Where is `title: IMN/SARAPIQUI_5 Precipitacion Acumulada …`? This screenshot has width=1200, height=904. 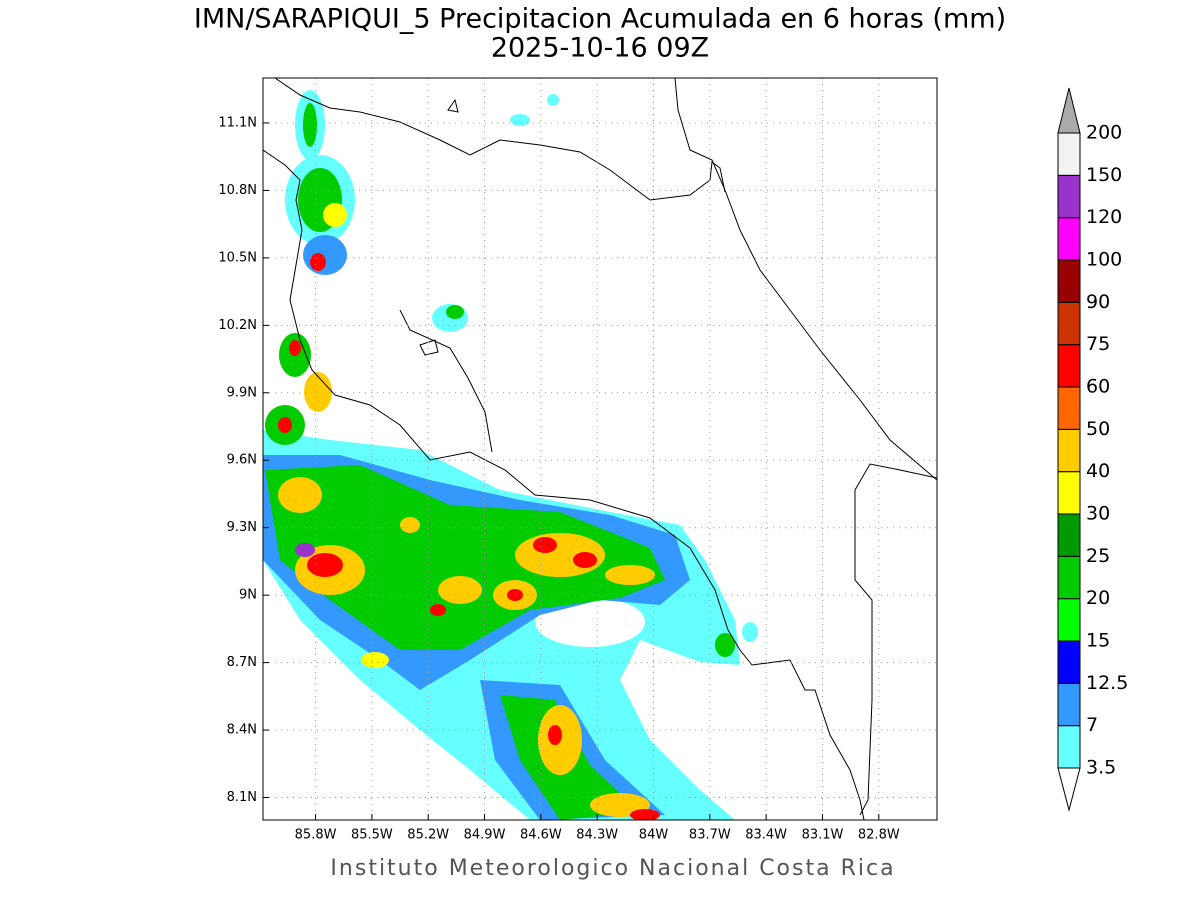 title: IMN/SARAPIQUI_5 Precipitacion Acumulada … is located at coordinates (600, 19).